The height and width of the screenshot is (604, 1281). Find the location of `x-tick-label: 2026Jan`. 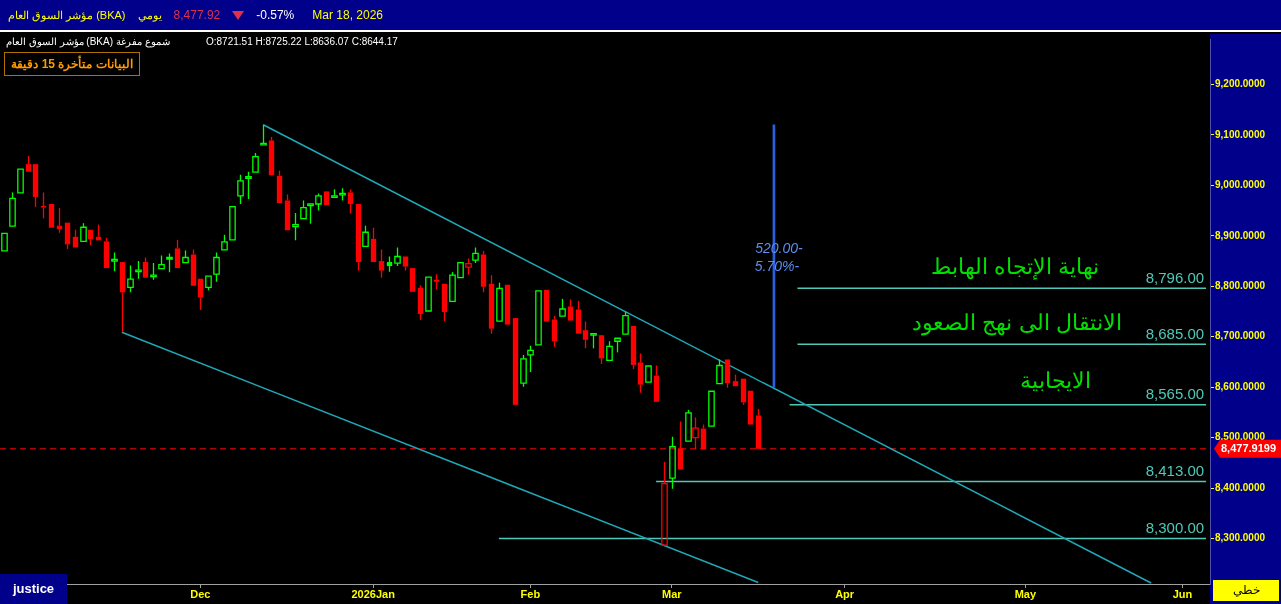

x-tick-label: 2026Jan is located at coordinates (373, 593).